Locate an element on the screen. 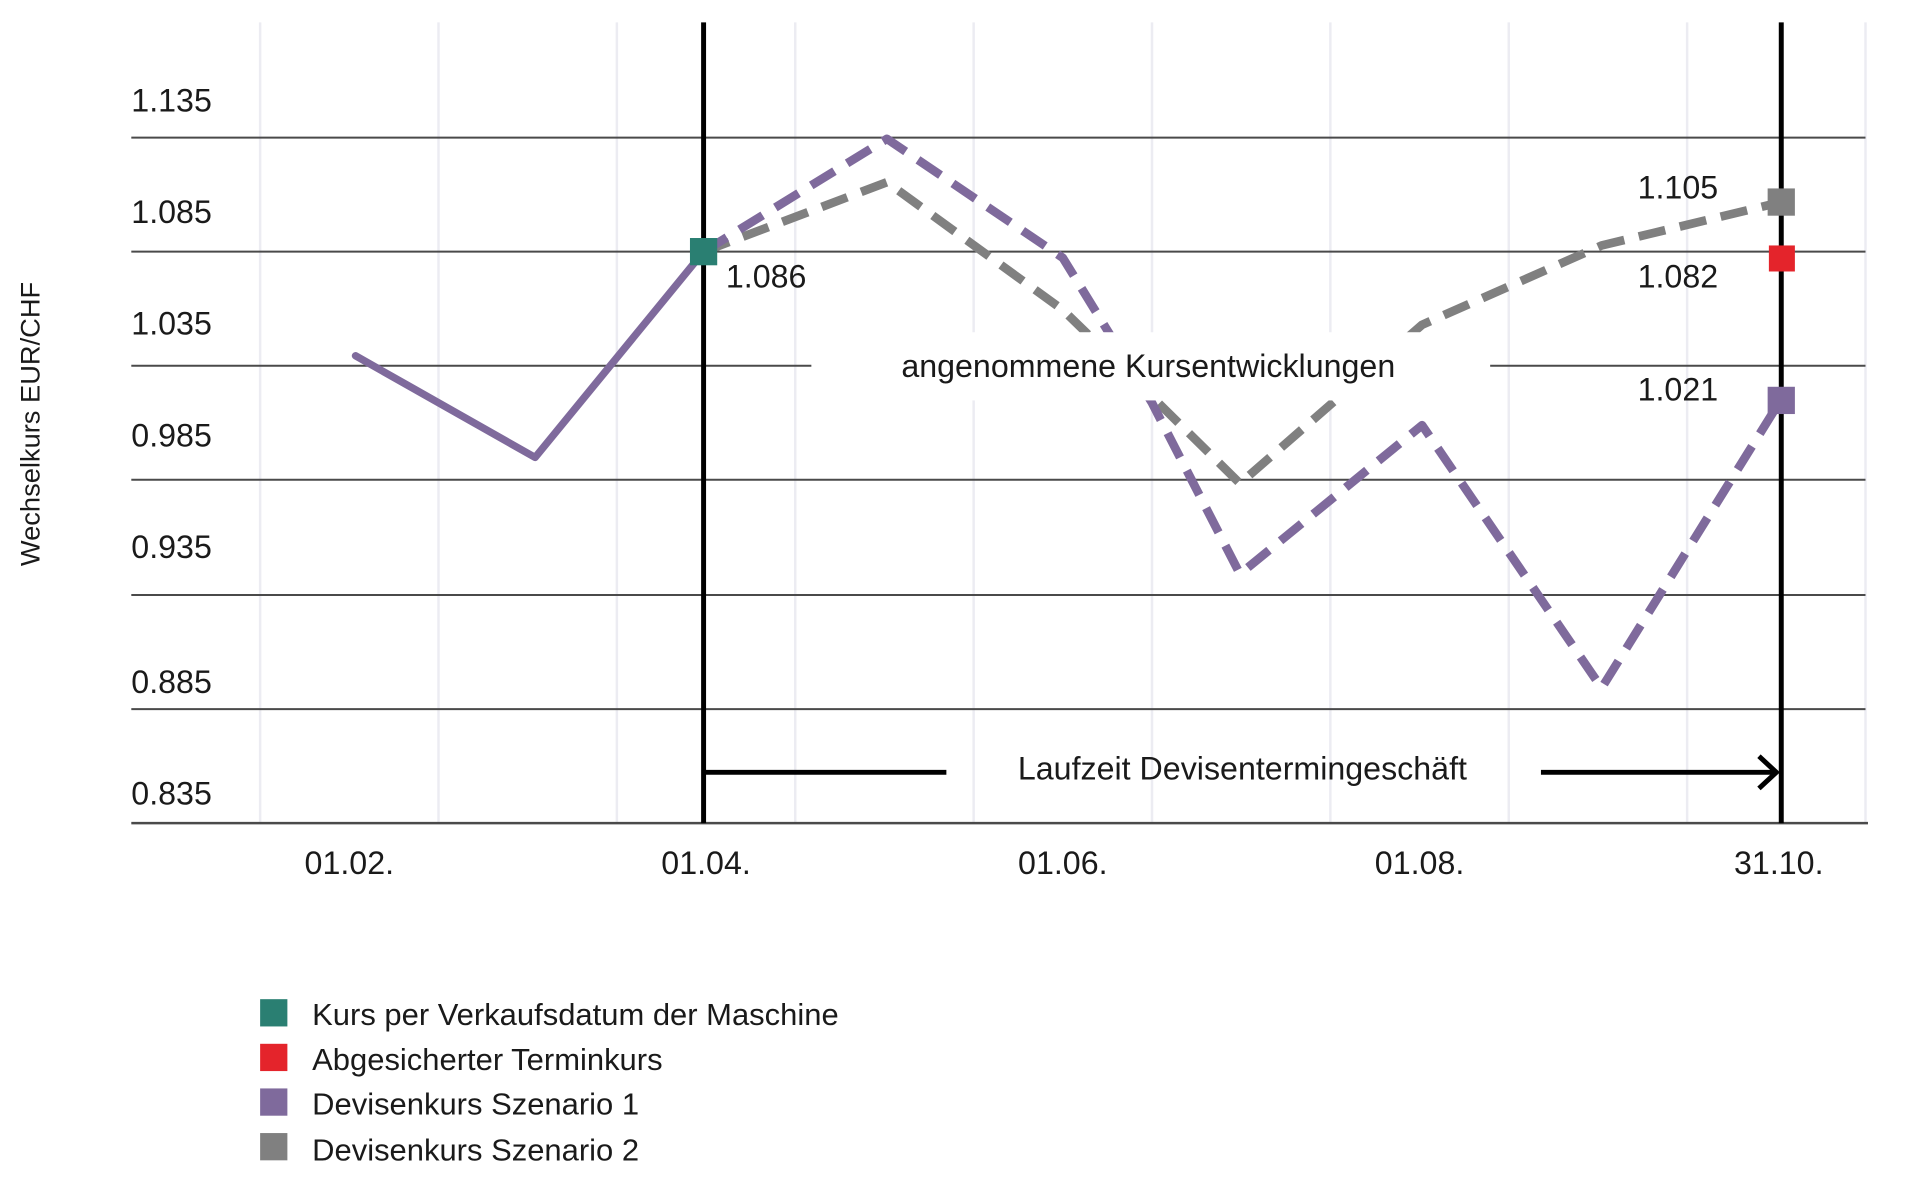  legend-item: Kurs per Verkaufsdatum der Maschine is located at coordinates (575, 1014).